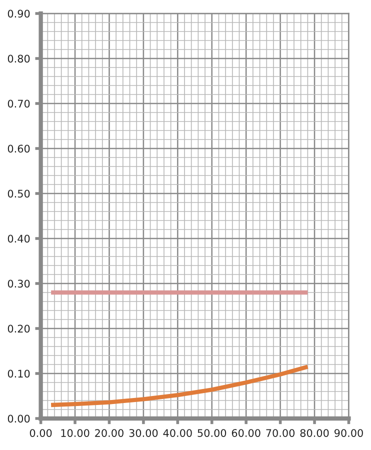  I want to click on x-tick-label: 20.00, so click(109, 433).